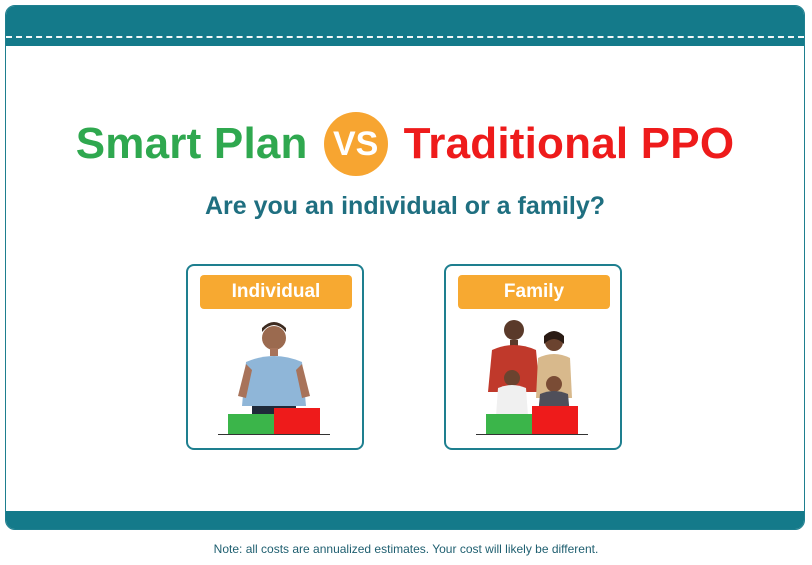 The width and height of the screenshot is (812, 565). Describe the element at coordinates (569, 143) in the screenshot. I see `title-traditional-ppo: Traditional PPO` at that location.